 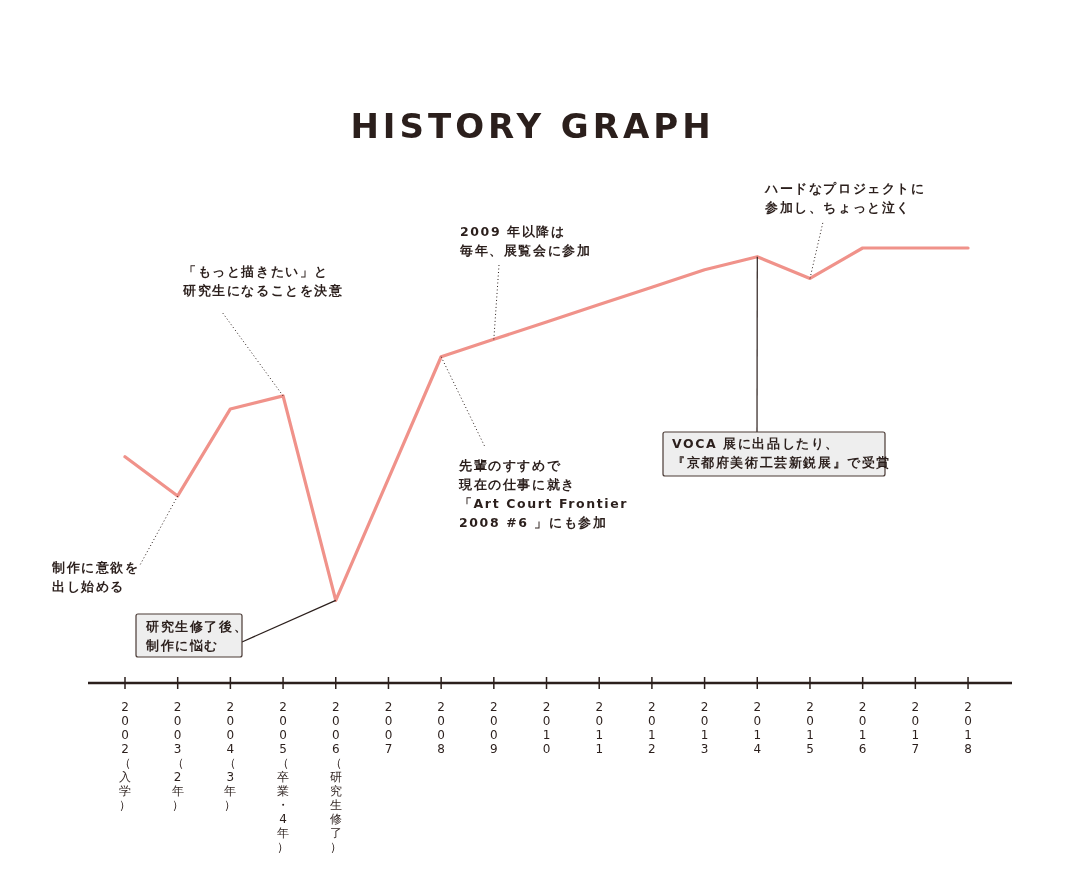 I want to click on x-tick-label: 2011, so click(x=599, y=728).